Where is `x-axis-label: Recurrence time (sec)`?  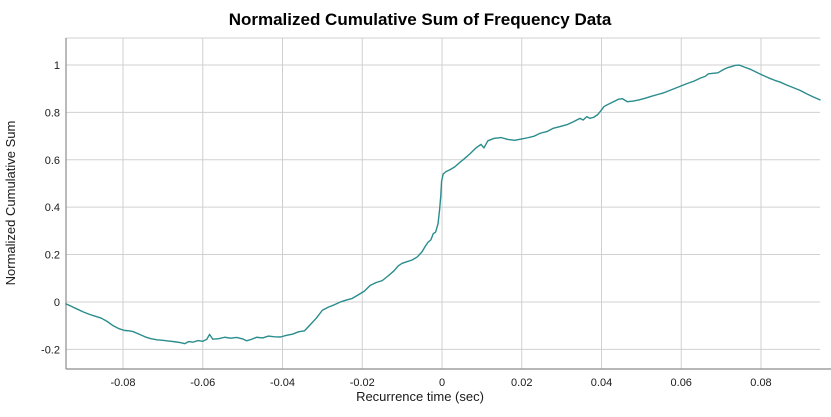
x-axis-label: Recurrence time (sec) is located at coordinates (420, 396).